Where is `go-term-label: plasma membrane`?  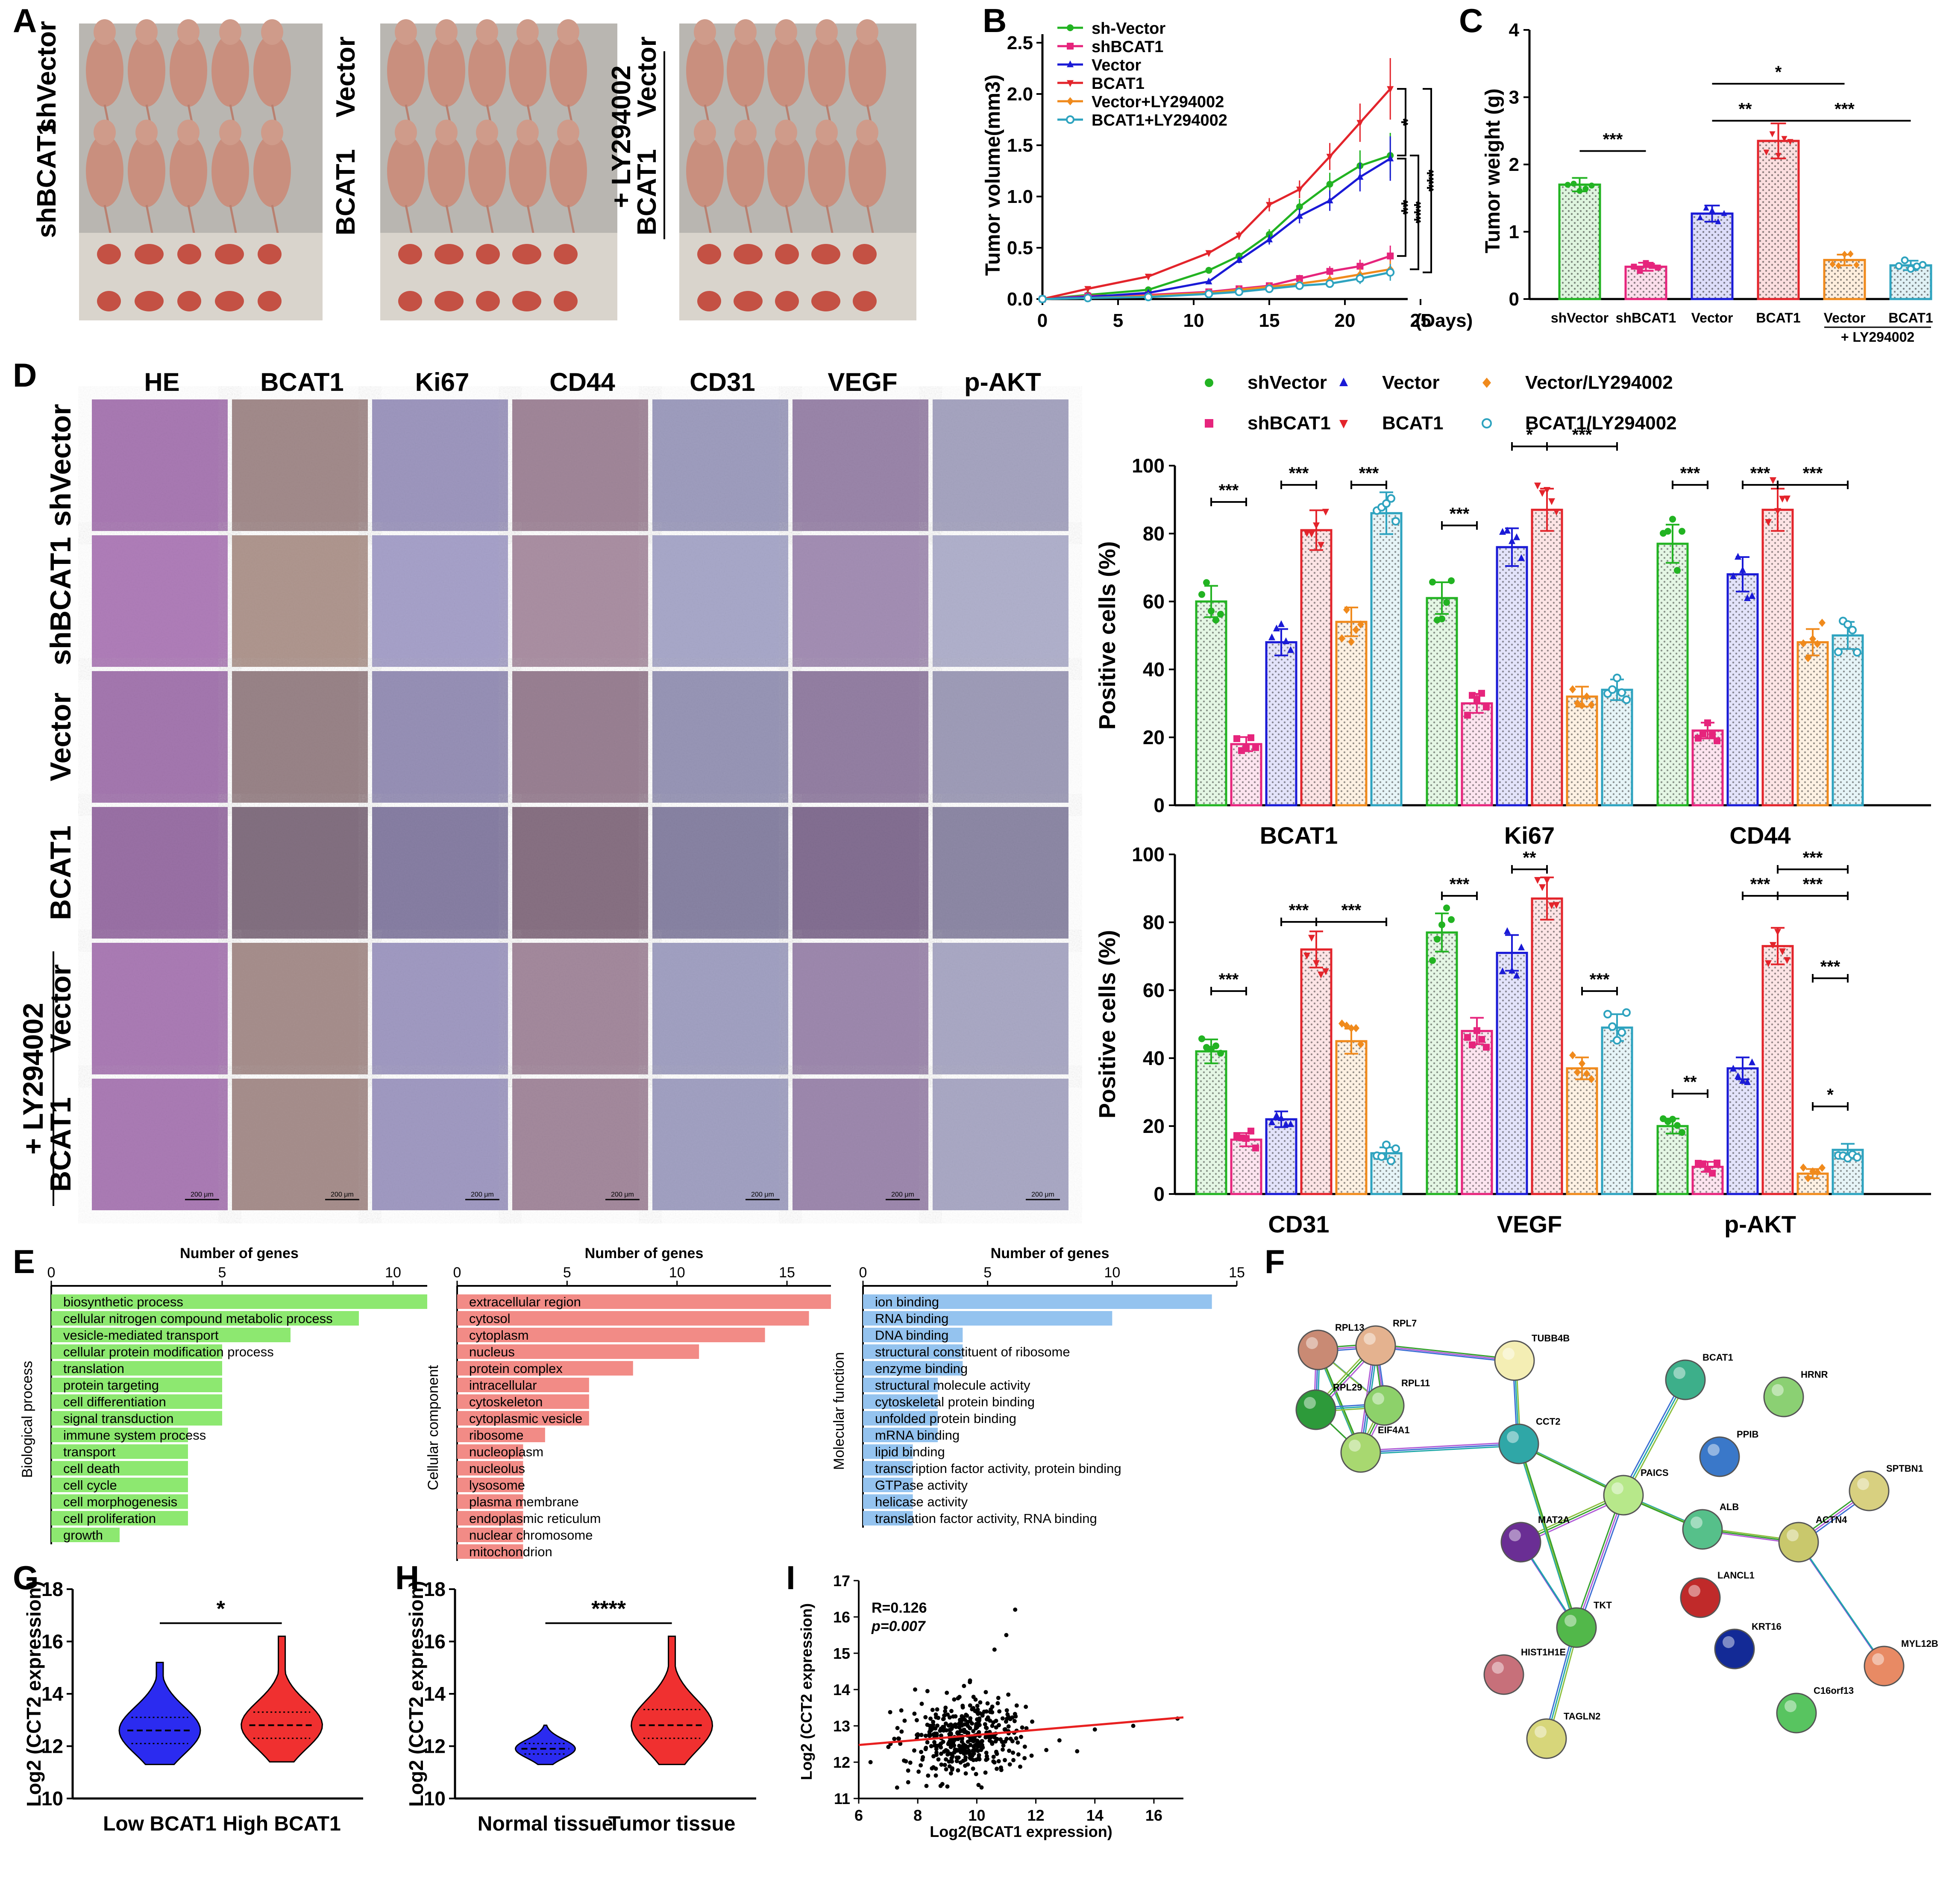 go-term-label: plasma membrane is located at coordinates (524, 1501).